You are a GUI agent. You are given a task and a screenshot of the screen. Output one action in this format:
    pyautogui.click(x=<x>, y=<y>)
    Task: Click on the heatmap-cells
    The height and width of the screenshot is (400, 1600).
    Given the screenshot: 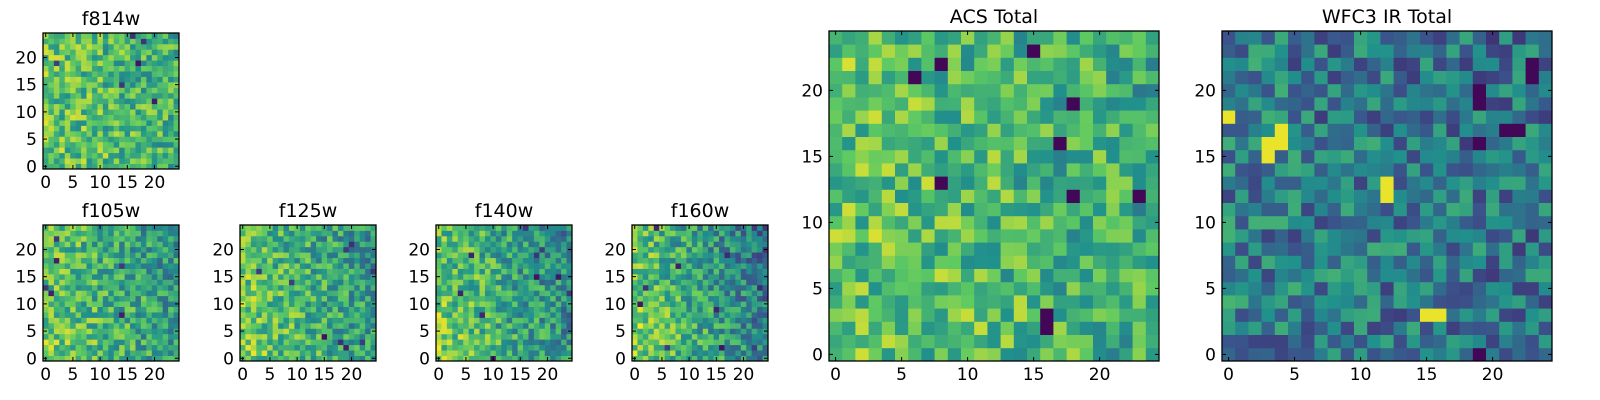 What is the action you would take?
    pyautogui.click(x=111, y=293)
    